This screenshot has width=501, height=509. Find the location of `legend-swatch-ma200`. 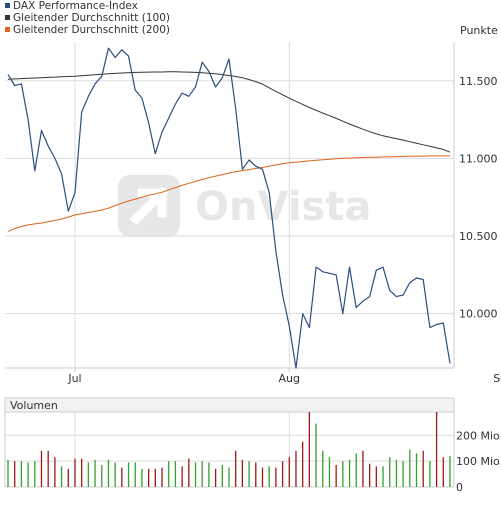

legend-swatch-ma200 is located at coordinates (7, 29).